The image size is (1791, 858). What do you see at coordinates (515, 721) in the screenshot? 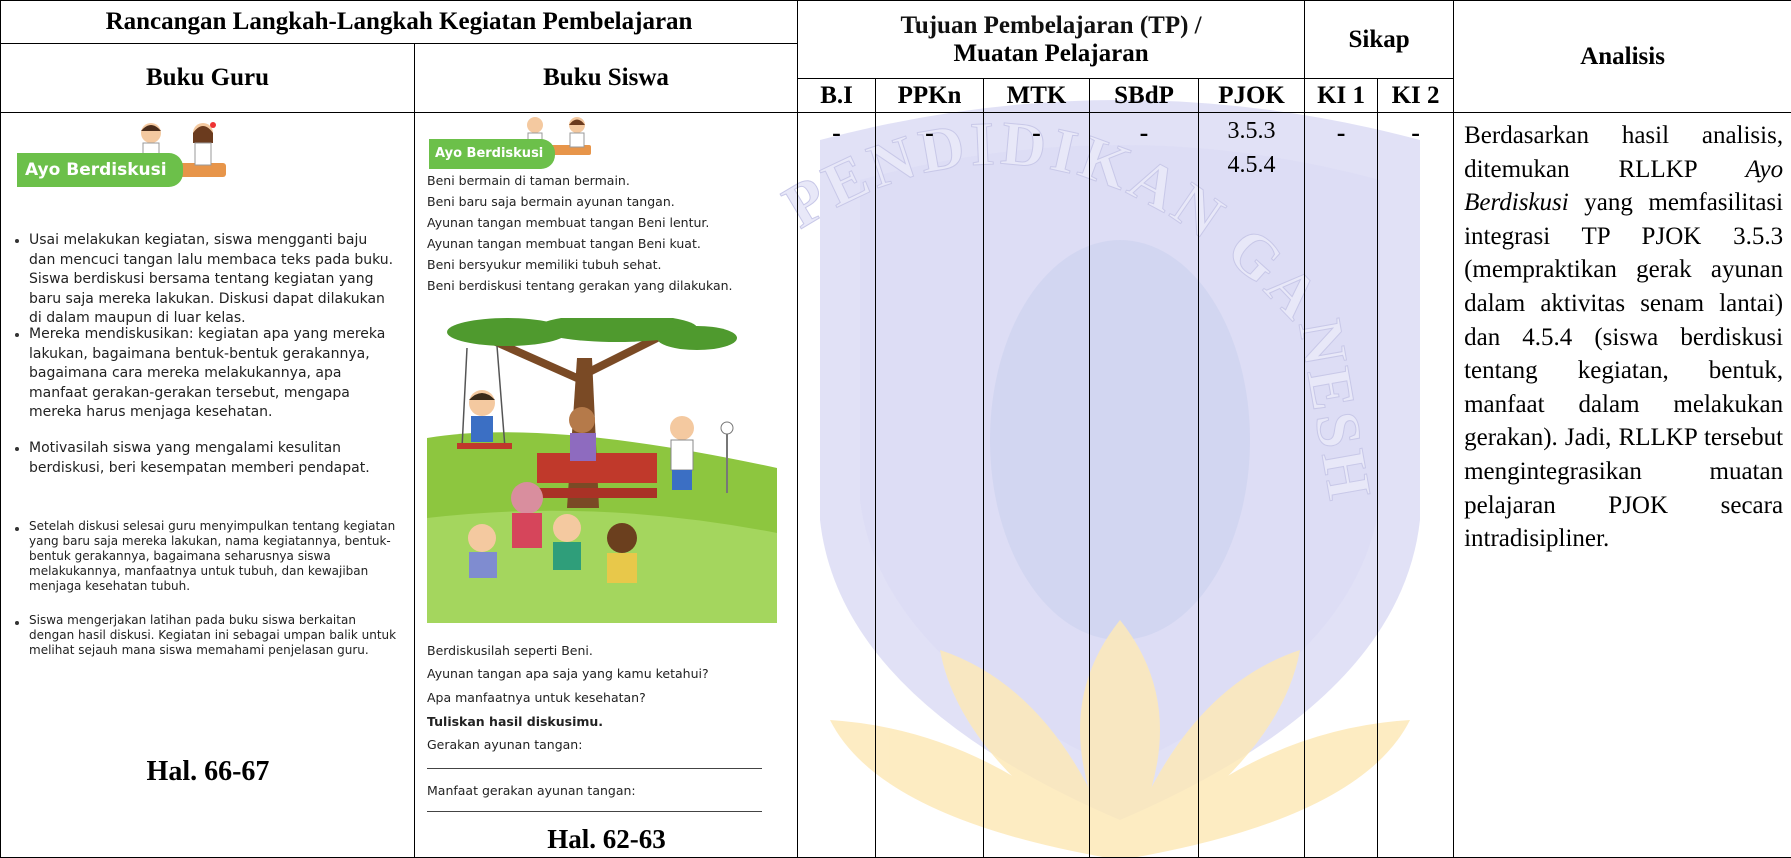
I see `question-line: Tuliskan hasil diskusimu.` at bounding box center [515, 721].